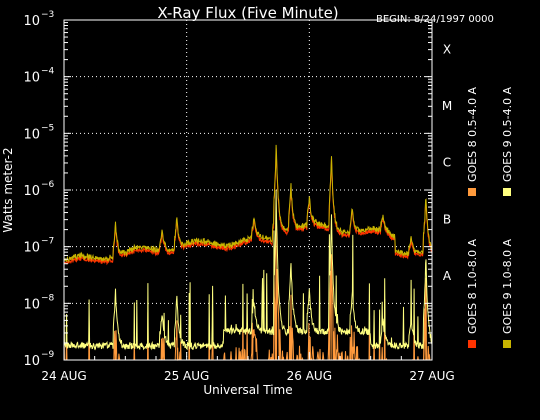  Describe the element at coordinates (447, 106) in the screenshot. I see `flare-class-m: M` at that location.